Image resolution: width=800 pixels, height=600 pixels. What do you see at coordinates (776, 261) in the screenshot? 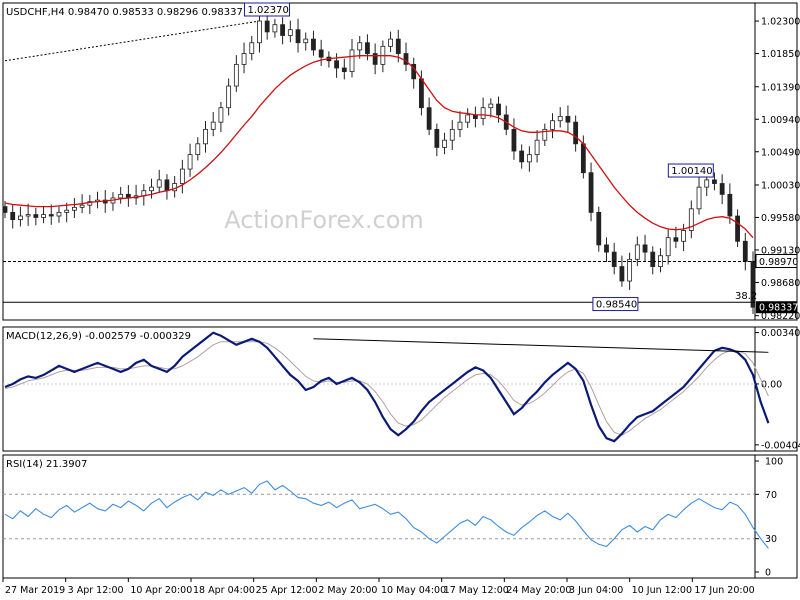
I see `dashed-level-box` at bounding box center [776, 261].